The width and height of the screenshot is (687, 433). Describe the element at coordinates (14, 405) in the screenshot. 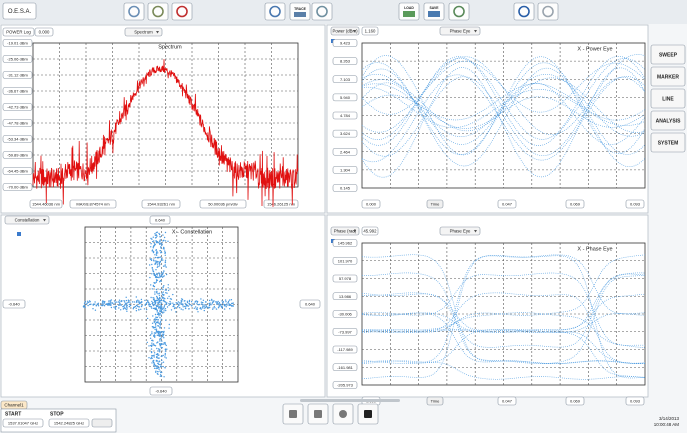

I see `channel-tab: Channel1` at that location.